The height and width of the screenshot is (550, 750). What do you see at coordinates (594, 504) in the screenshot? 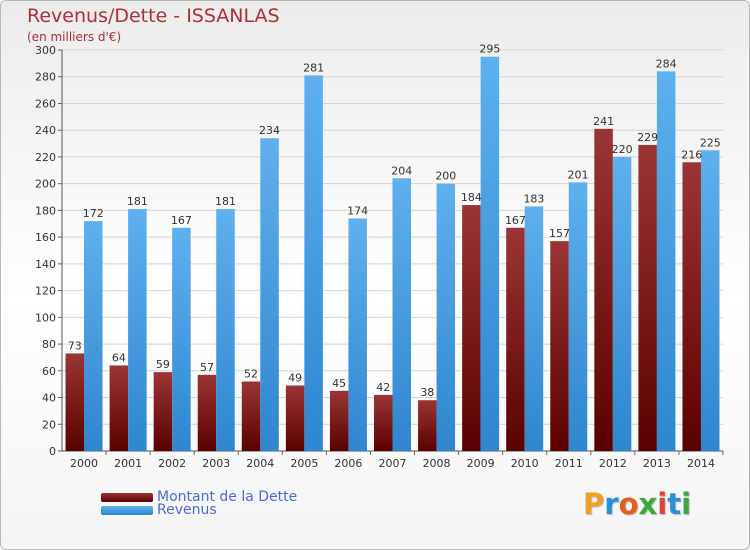
I see `logo-letter: P` at bounding box center [594, 504].